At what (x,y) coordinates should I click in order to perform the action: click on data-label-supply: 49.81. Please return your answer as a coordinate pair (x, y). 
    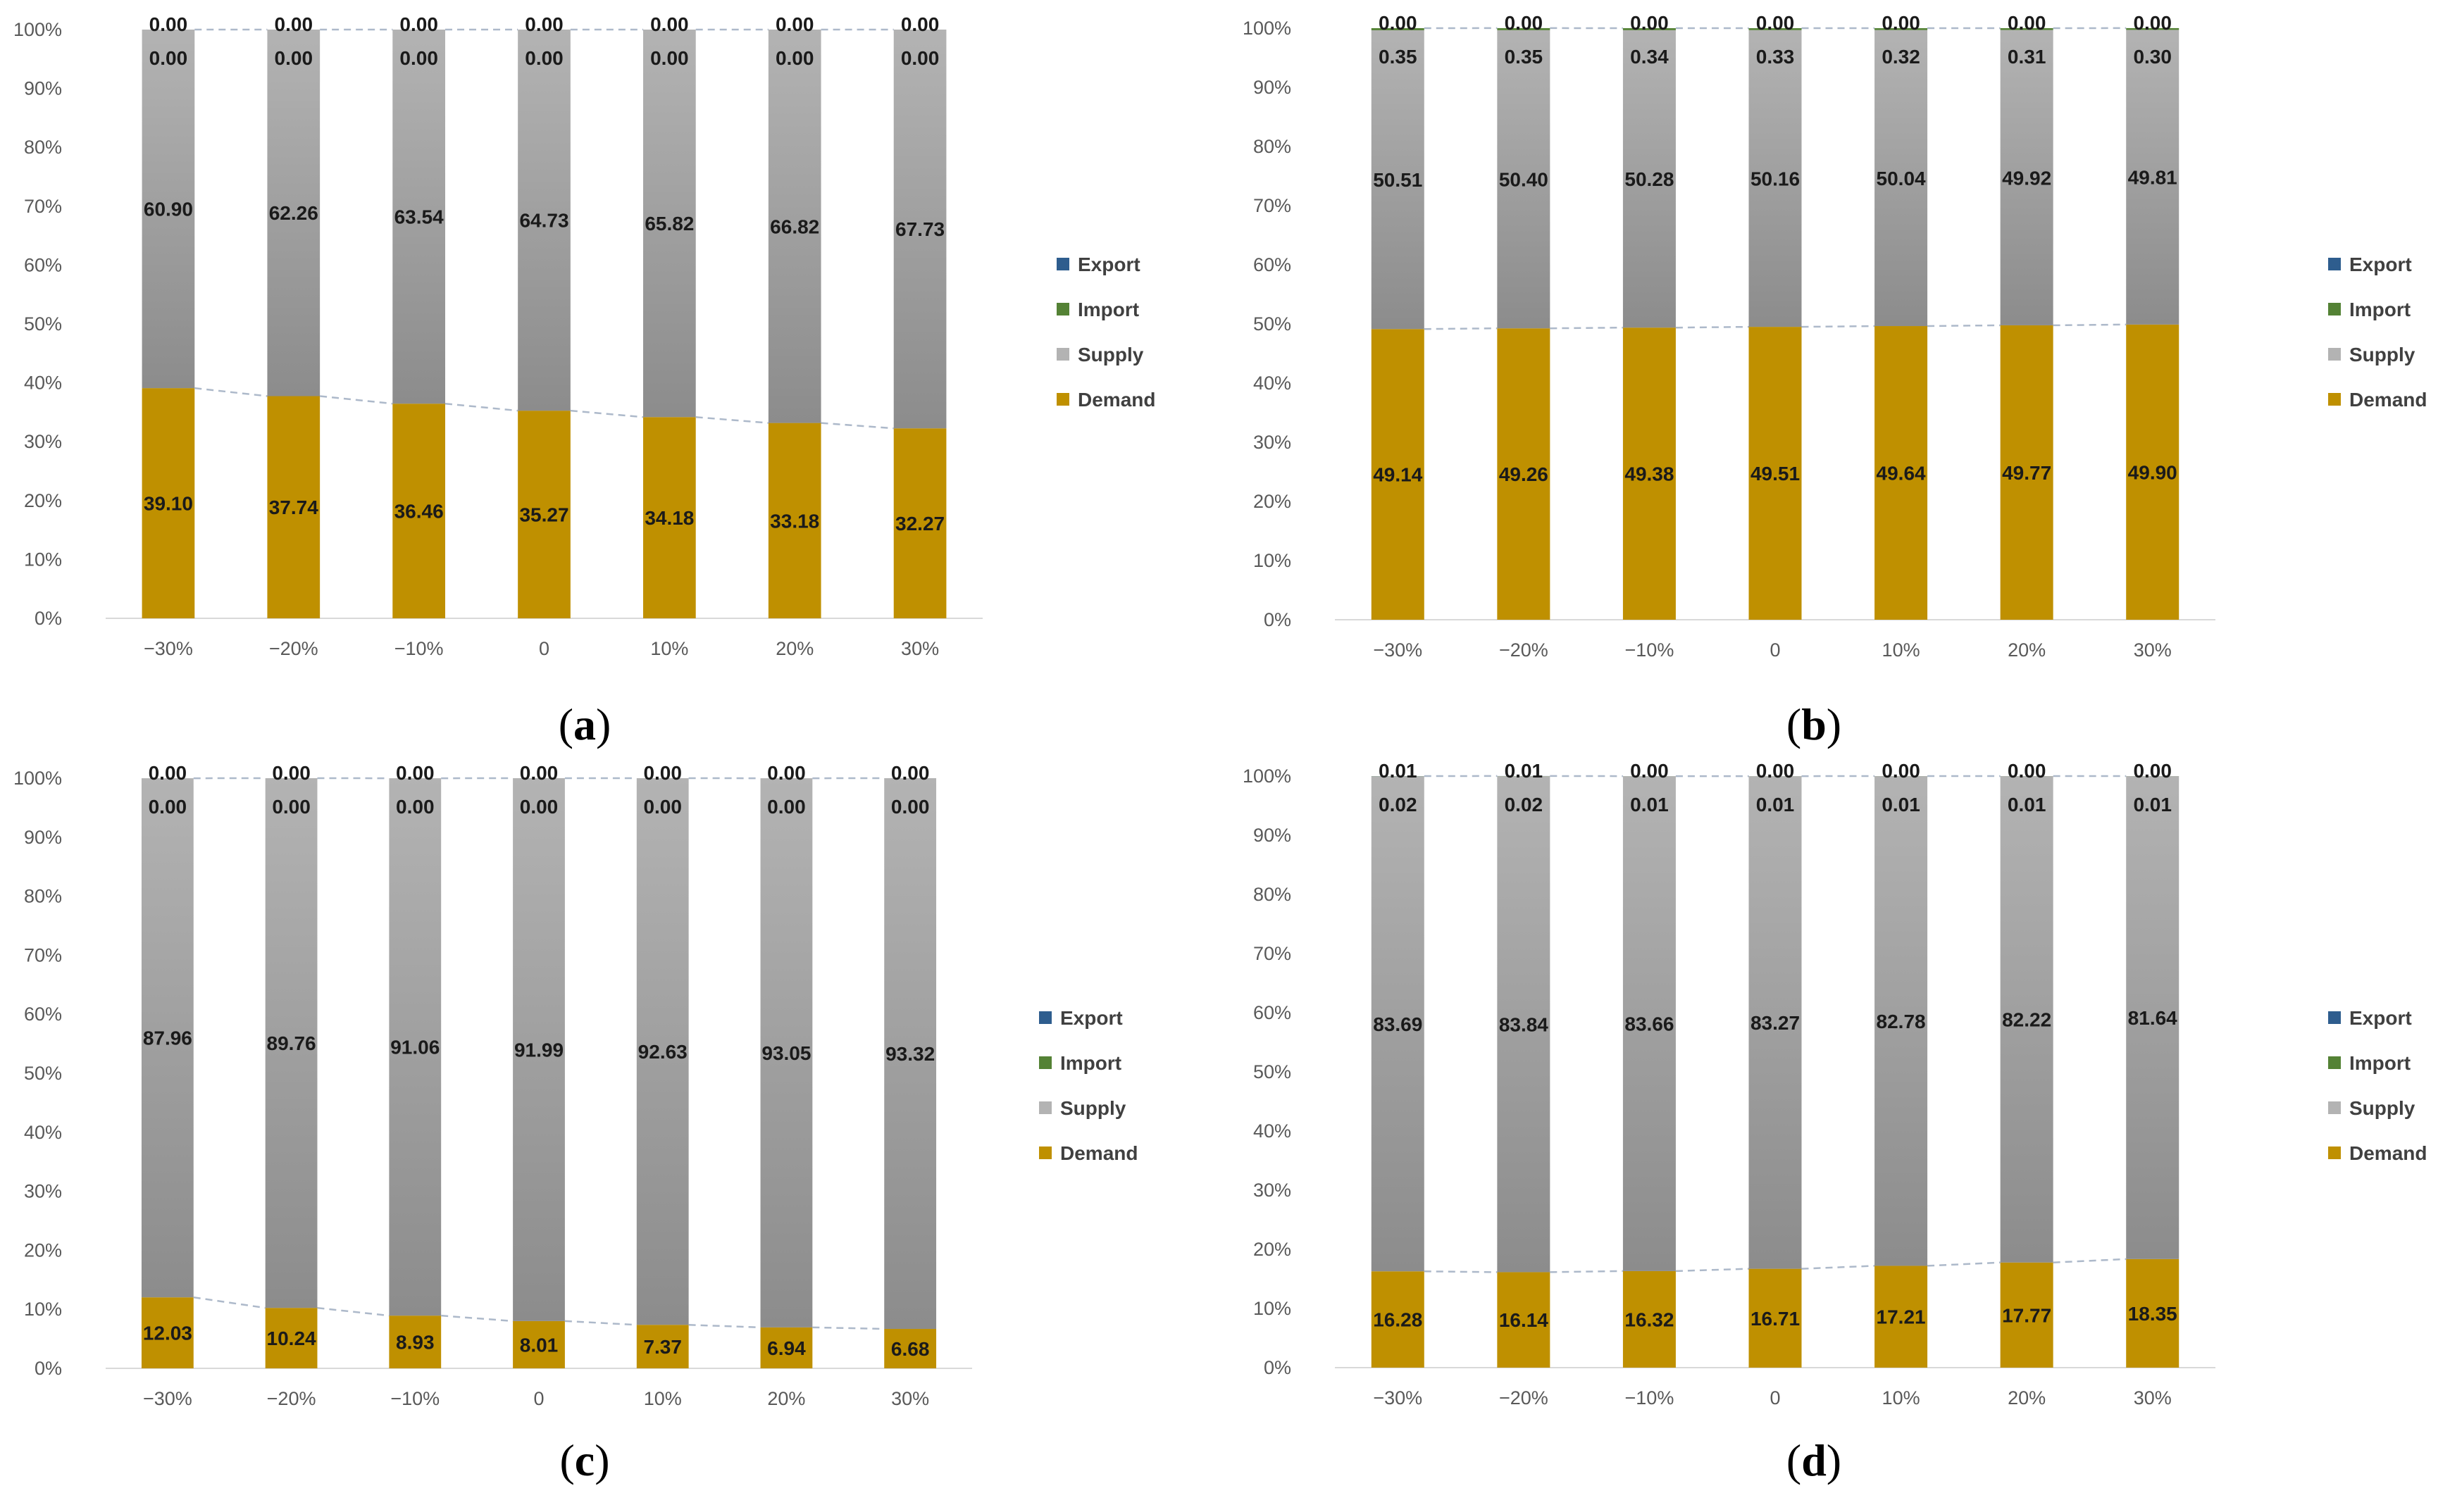
    Looking at the image, I should click on (2152, 178).